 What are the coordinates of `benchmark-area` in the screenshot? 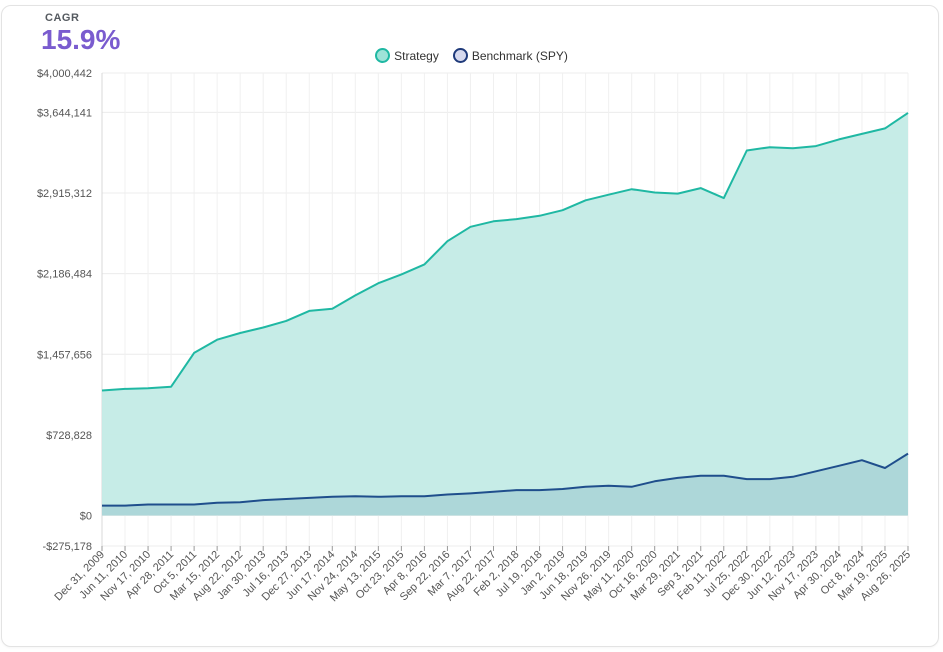 It's located at (505, 484).